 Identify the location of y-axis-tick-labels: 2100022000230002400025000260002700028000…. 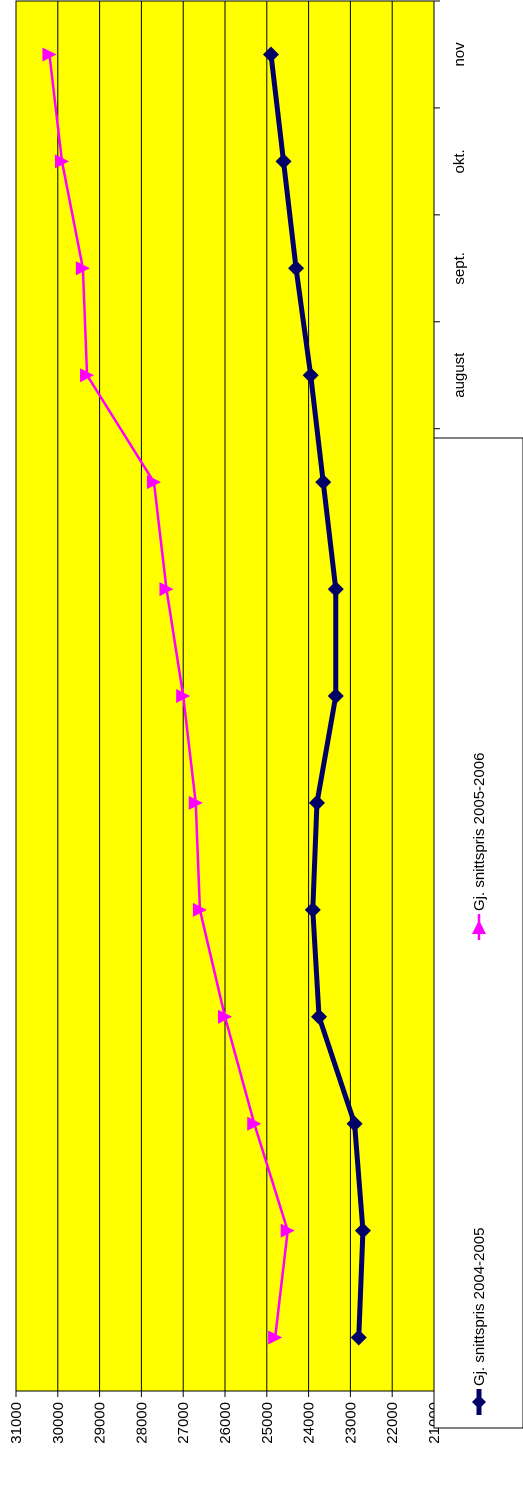
(225, 1423).